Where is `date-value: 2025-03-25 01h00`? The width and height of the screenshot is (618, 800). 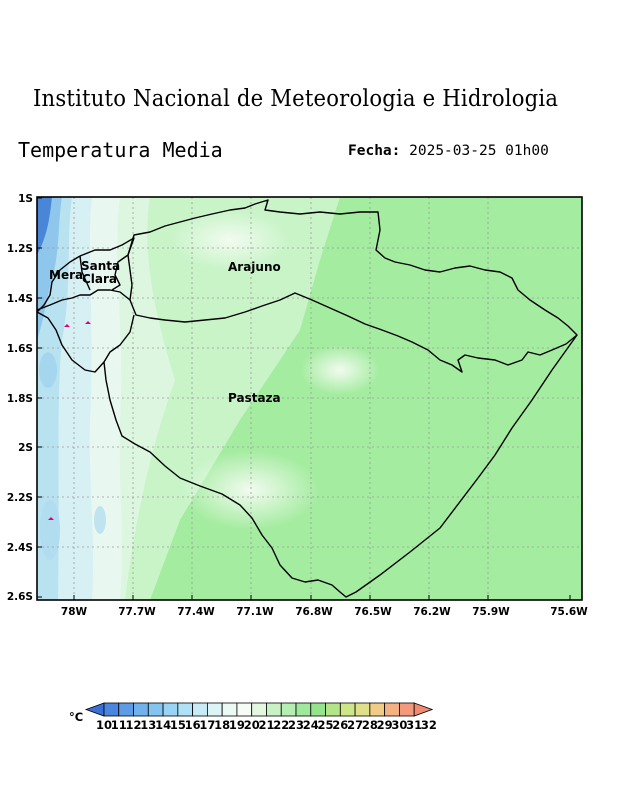
date-value: 2025-03-25 01h00 is located at coordinates (479, 151).